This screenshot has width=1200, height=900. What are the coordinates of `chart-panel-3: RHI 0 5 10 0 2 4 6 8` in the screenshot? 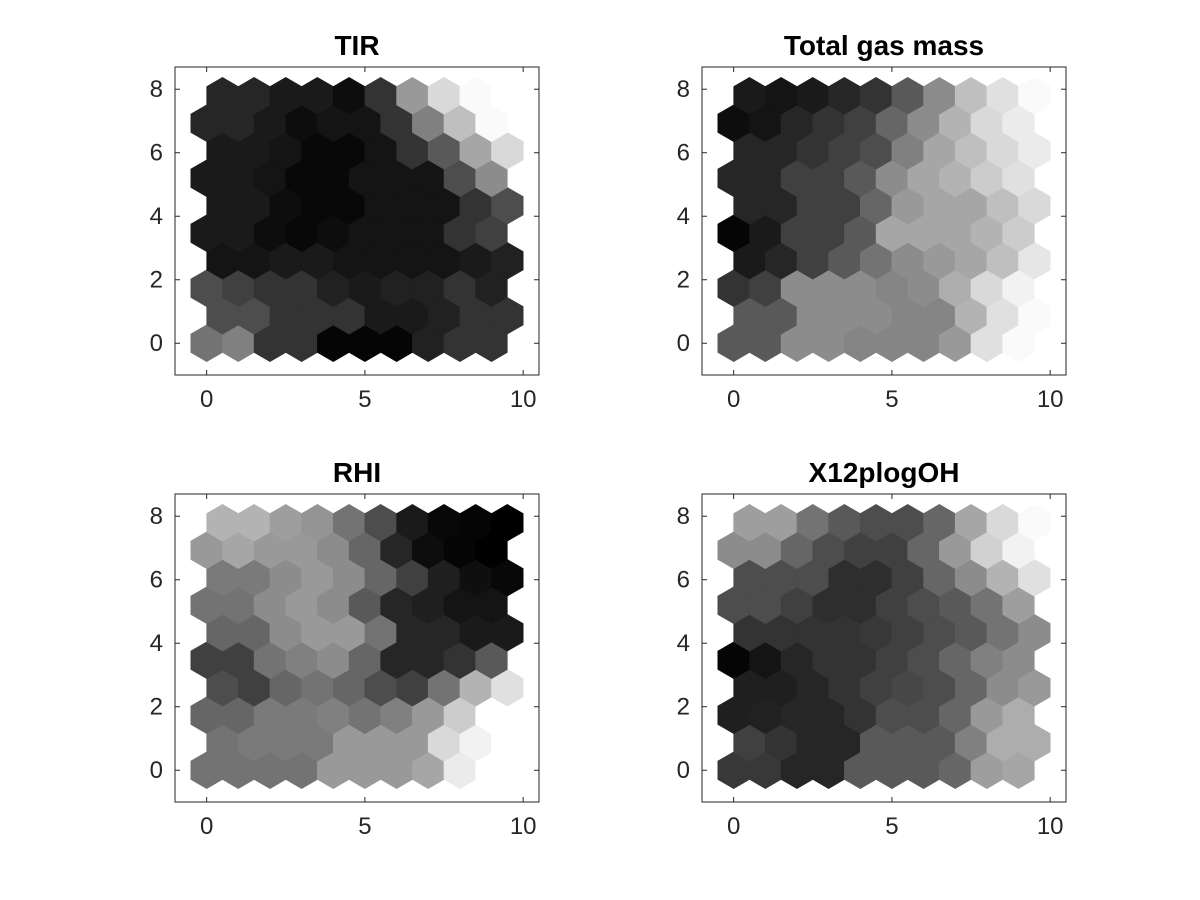 It's located at (345, 648).